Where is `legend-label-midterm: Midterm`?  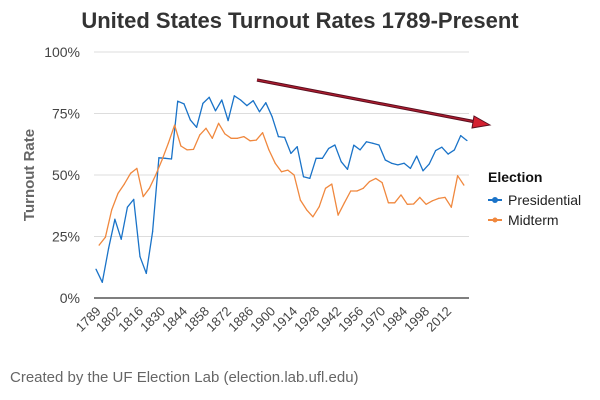 legend-label-midterm: Midterm is located at coordinates (533, 220).